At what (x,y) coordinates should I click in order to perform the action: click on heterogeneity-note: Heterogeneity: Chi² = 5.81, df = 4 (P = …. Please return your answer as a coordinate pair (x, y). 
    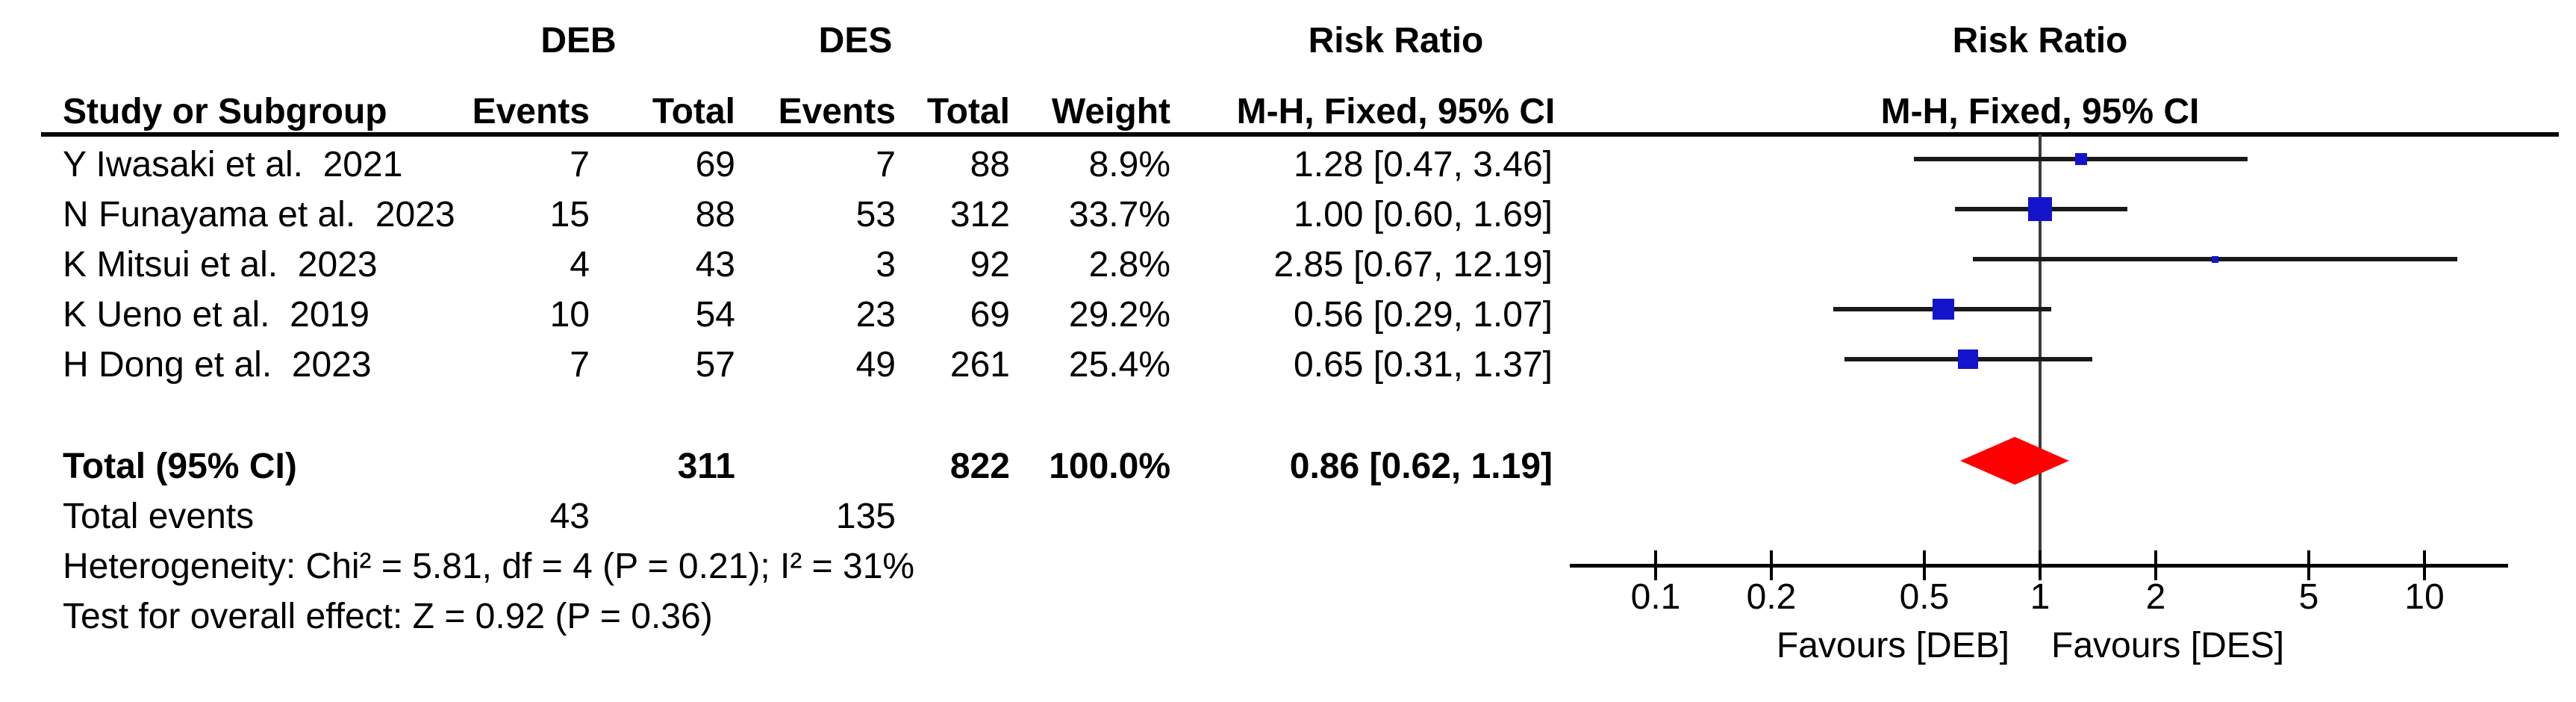
    Looking at the image, I should click on (489, 566).